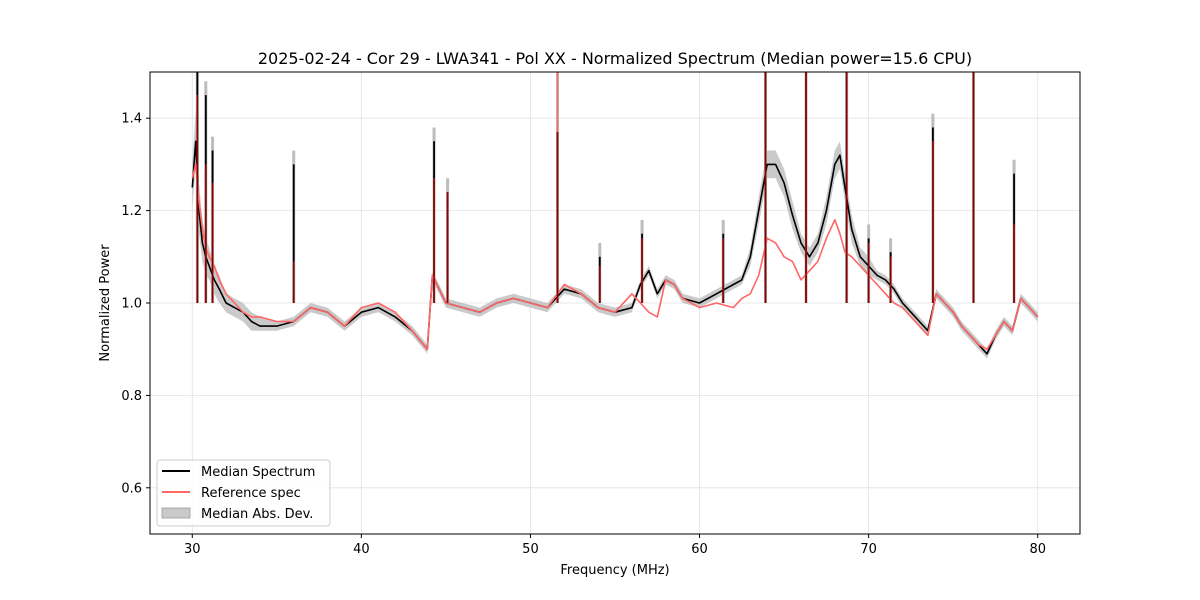 Image resolution: width=1200 pixels, height=600 pixels. What do you see at coordinates (105, 303) in the screenshot?
I see `y-axis-label: Normalized Power` at bounding box center [105, 303].